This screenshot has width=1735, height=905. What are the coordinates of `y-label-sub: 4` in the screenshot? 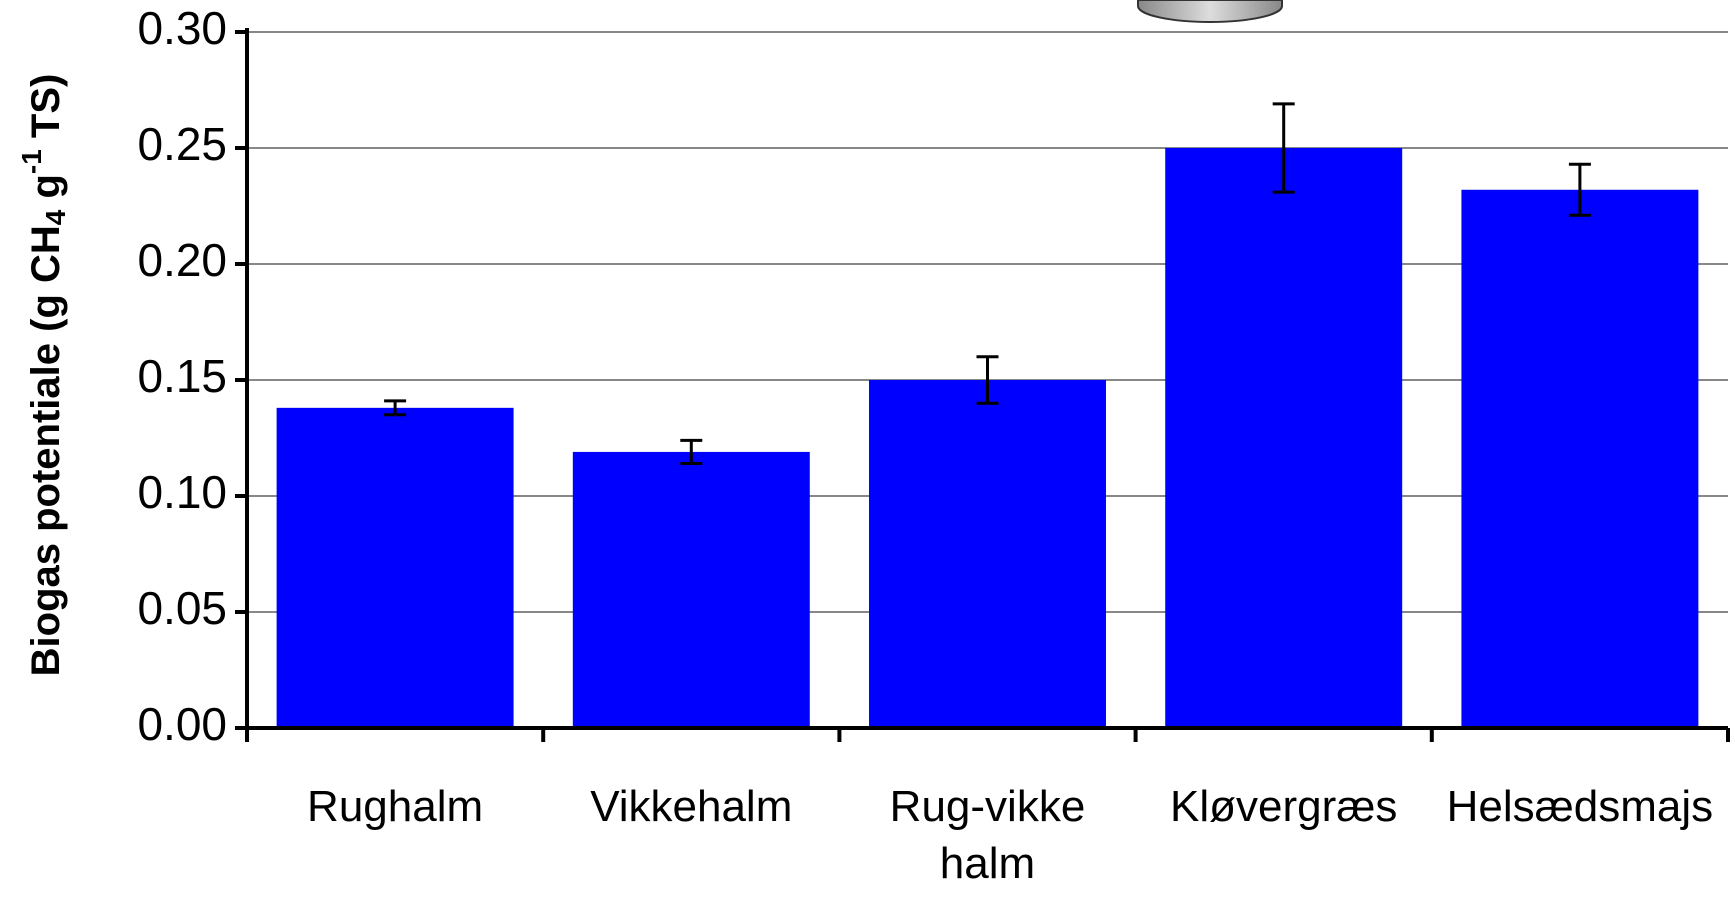 It's located at (55, 217).